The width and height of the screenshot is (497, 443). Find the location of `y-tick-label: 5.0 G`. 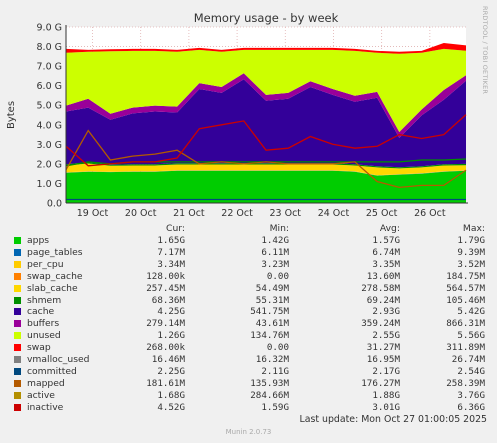

y-tick-label: 5.0 G is located at coordinates (50, 106).